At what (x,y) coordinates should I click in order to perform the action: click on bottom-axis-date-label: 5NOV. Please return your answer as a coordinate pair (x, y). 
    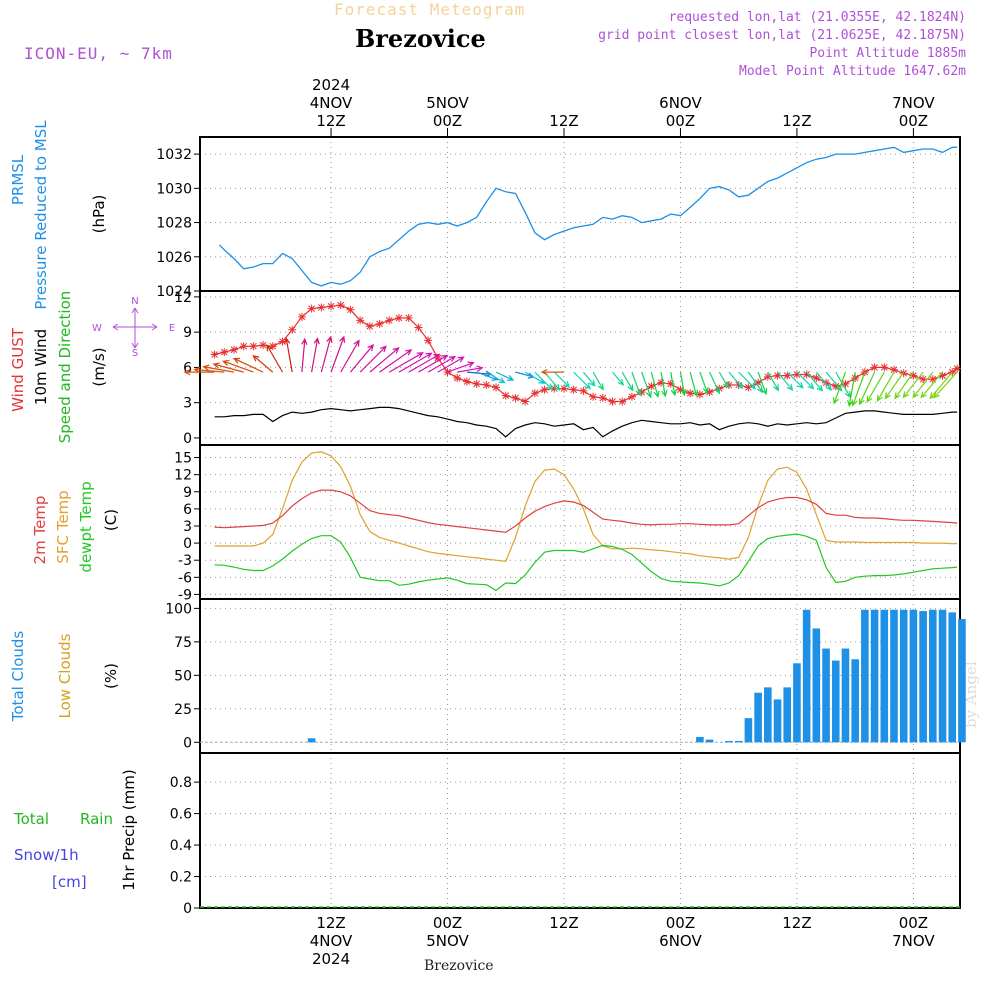
    Looking at the image, I should click on (447, 941).